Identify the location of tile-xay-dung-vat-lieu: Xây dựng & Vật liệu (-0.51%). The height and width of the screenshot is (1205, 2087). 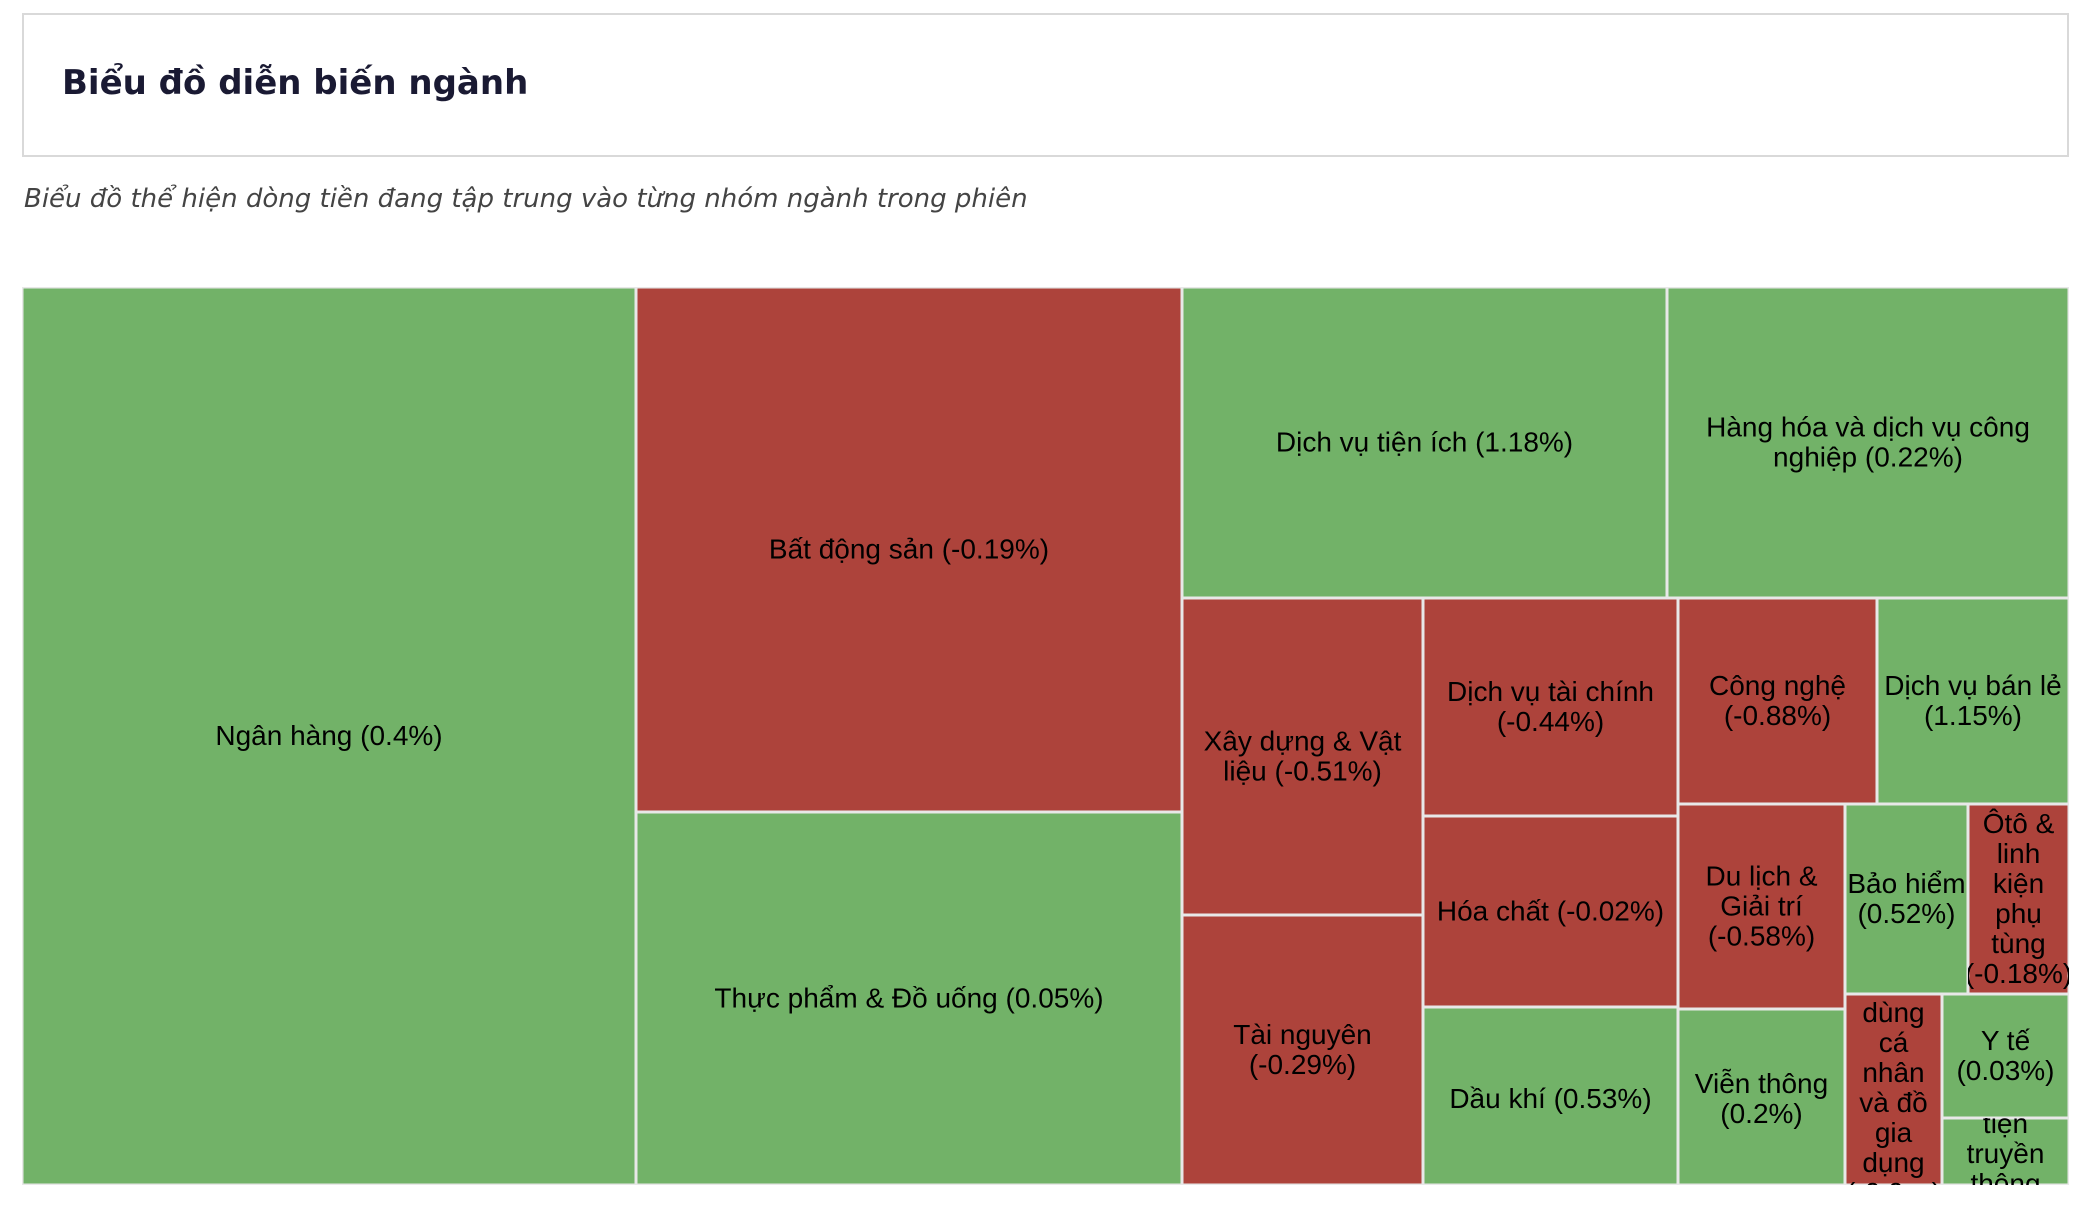
(1302, 756).